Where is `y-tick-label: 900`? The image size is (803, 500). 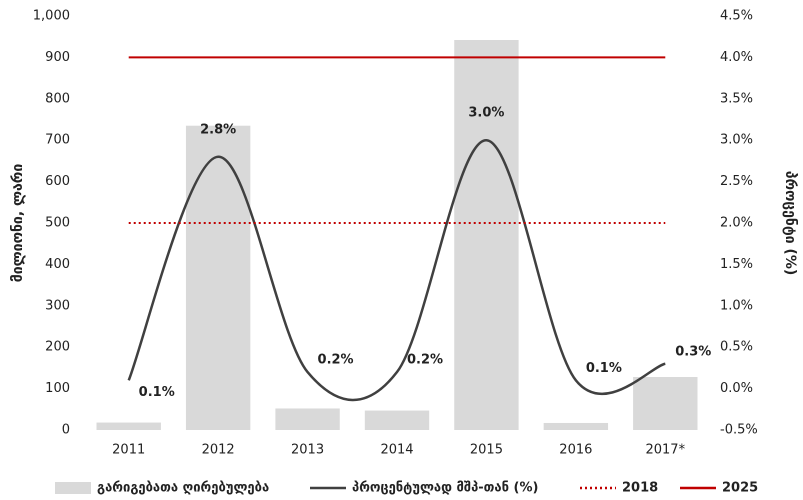 y-tick-label: 900 is located at coordinates (57, 57).